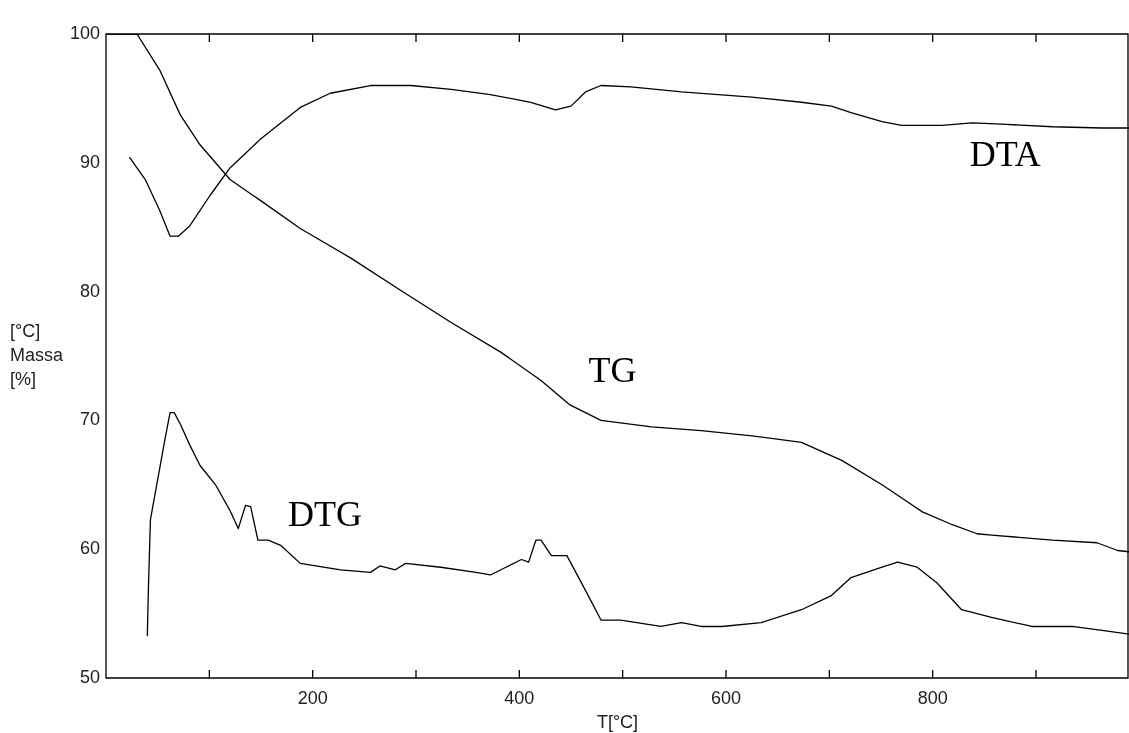  Describe the element at coordinates (89, 161) in the screenshot. I see `y-tick-label: 90` at that location.